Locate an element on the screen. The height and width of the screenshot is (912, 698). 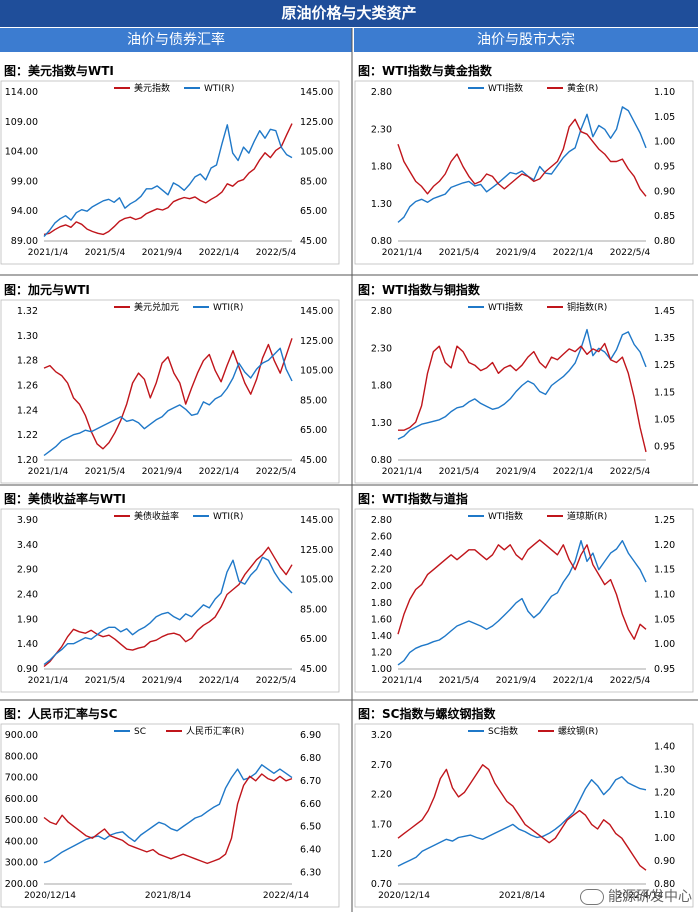
right-tick-label: 65.00 is located at coordinates (313, 211).